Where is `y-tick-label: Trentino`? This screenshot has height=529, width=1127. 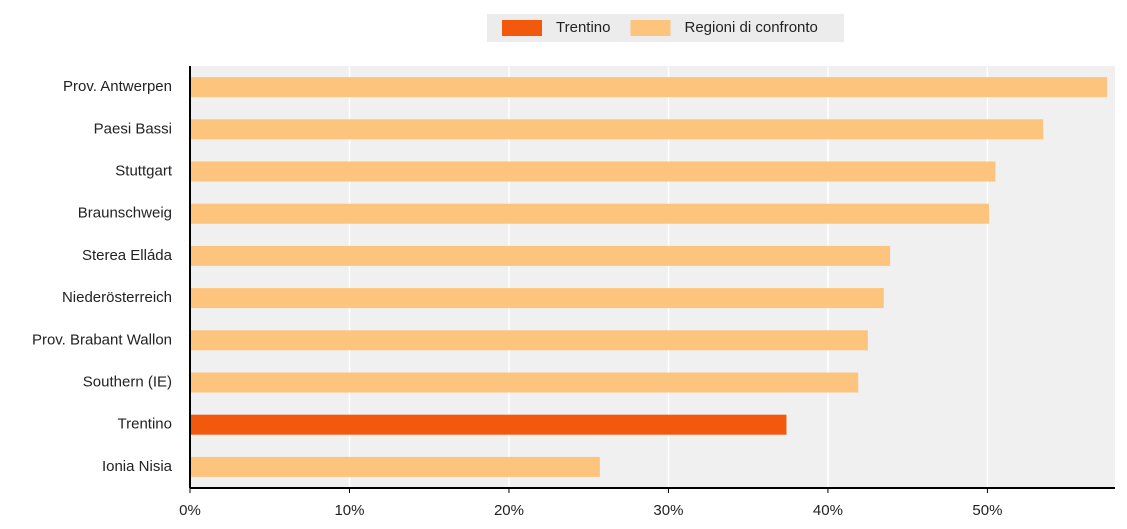 y-tick-label: Trentino is located at coordinates (145, 424).